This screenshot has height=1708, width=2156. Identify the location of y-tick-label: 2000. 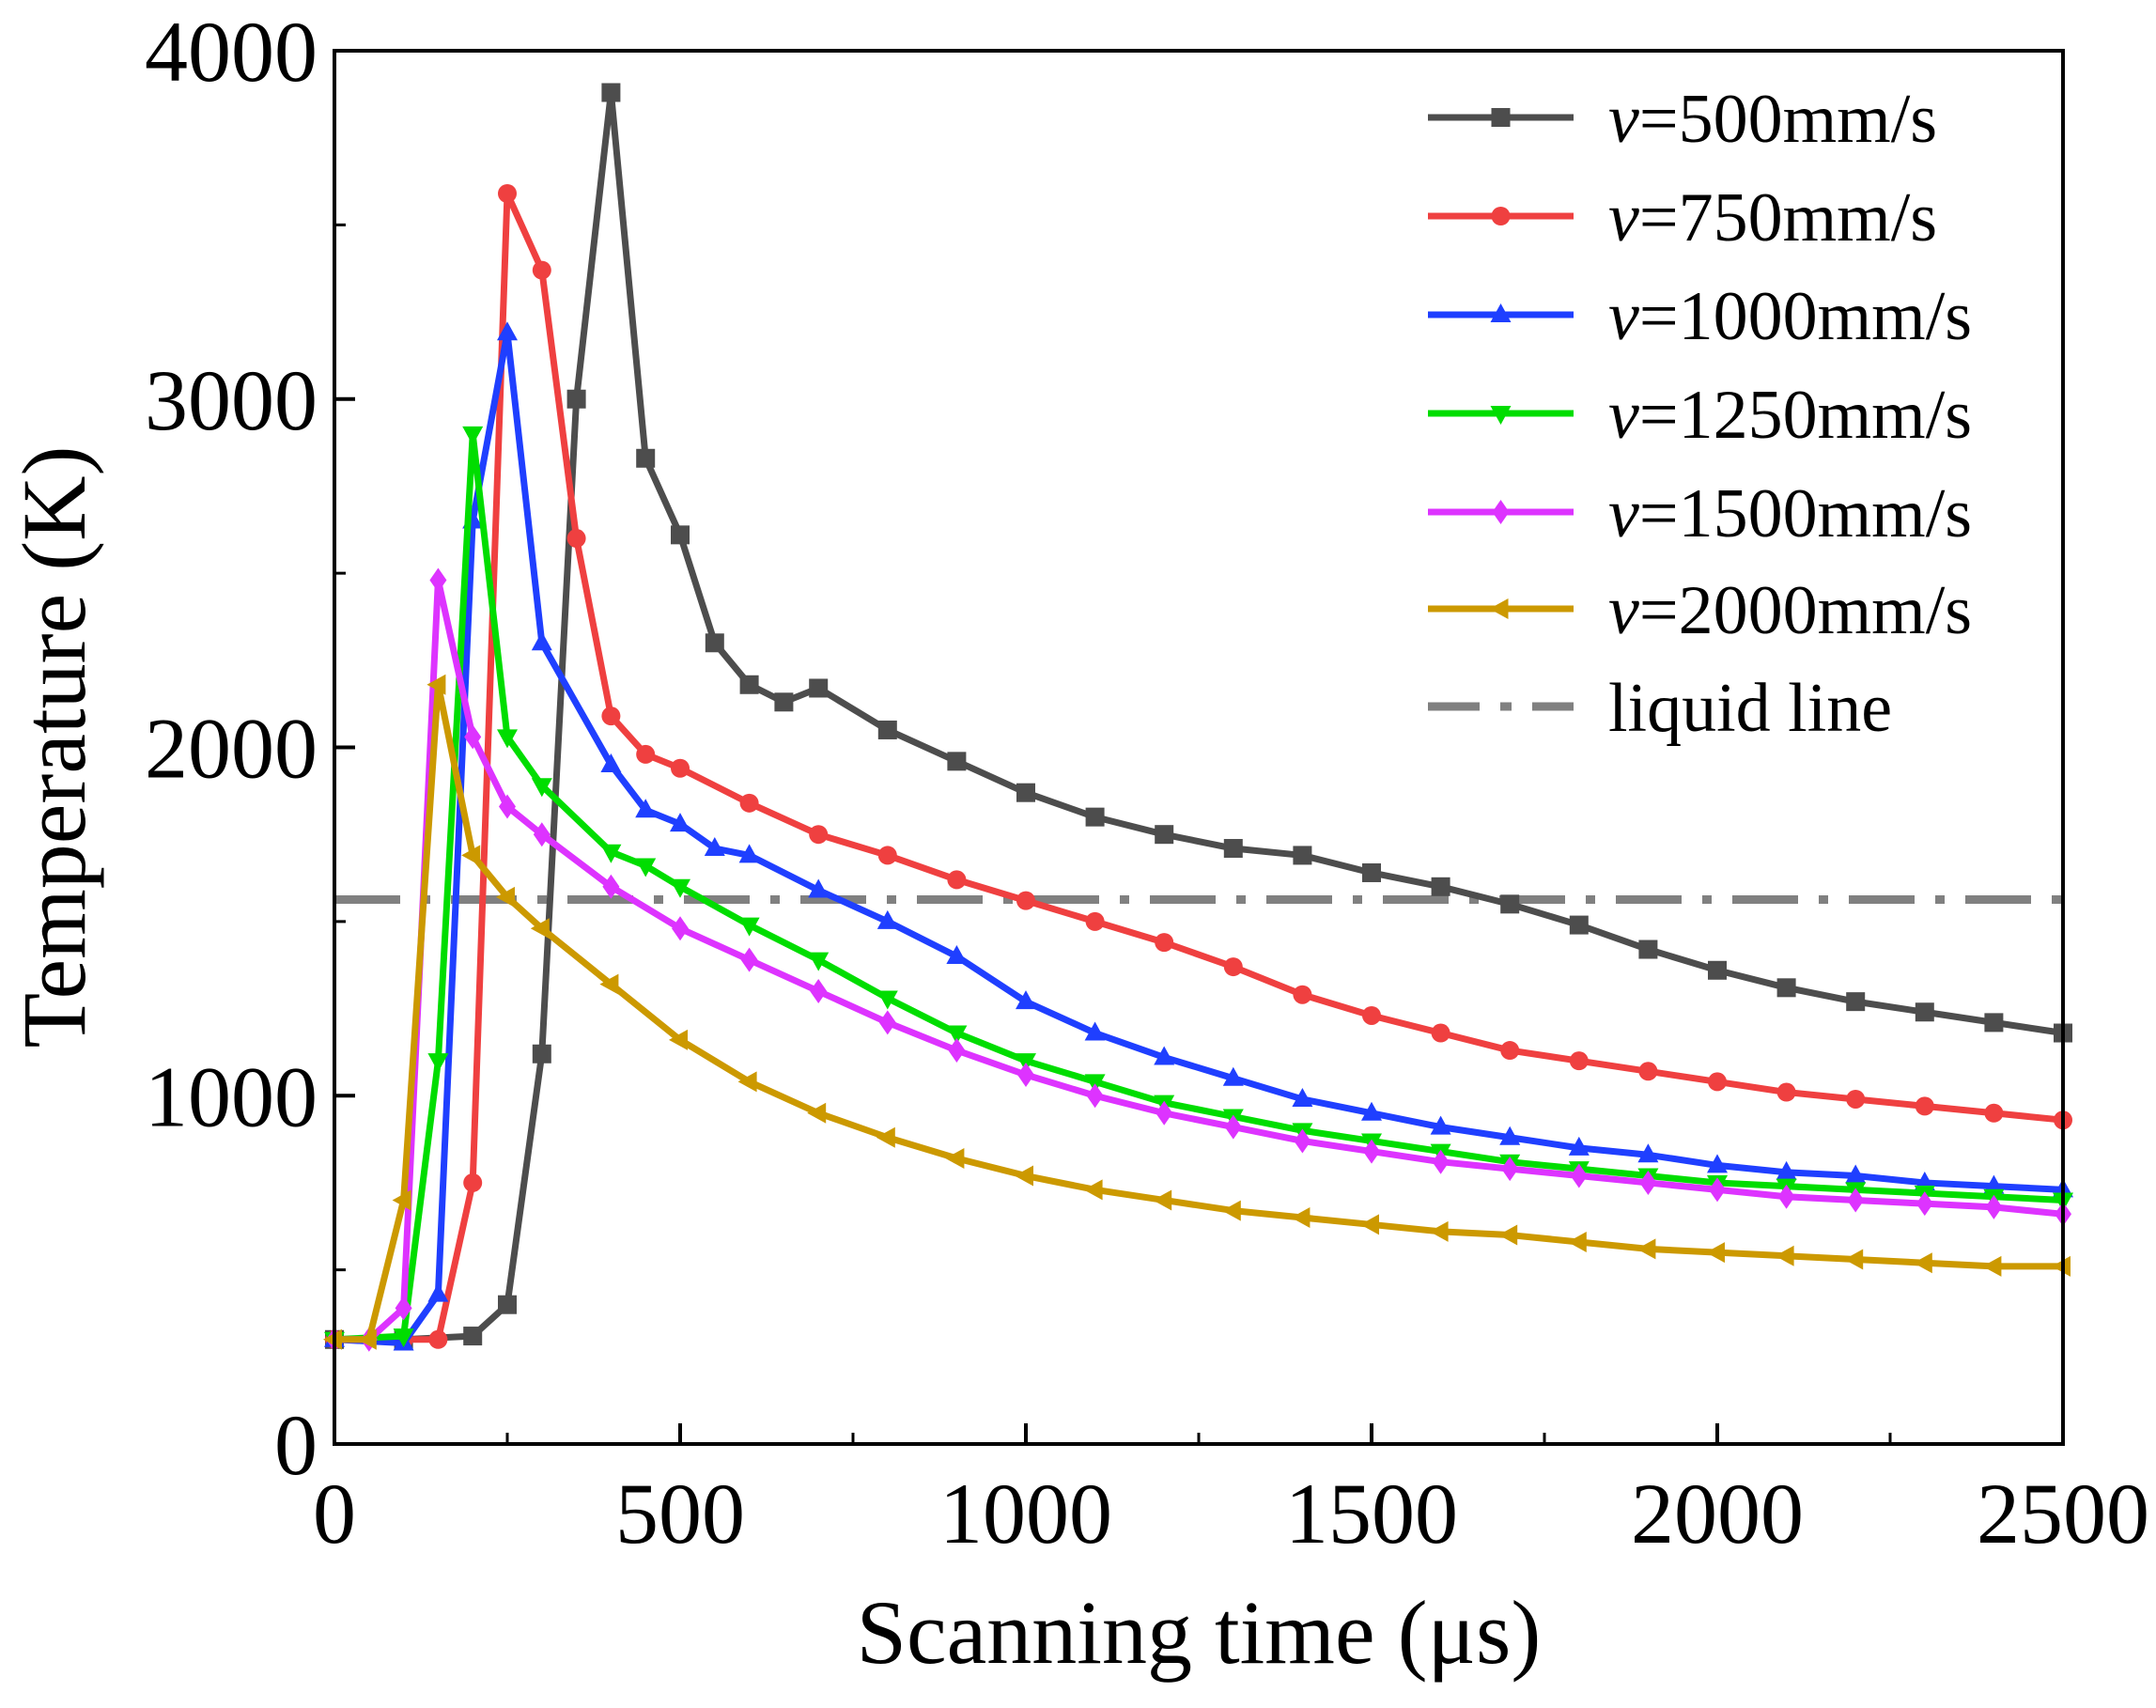
(232, 749).